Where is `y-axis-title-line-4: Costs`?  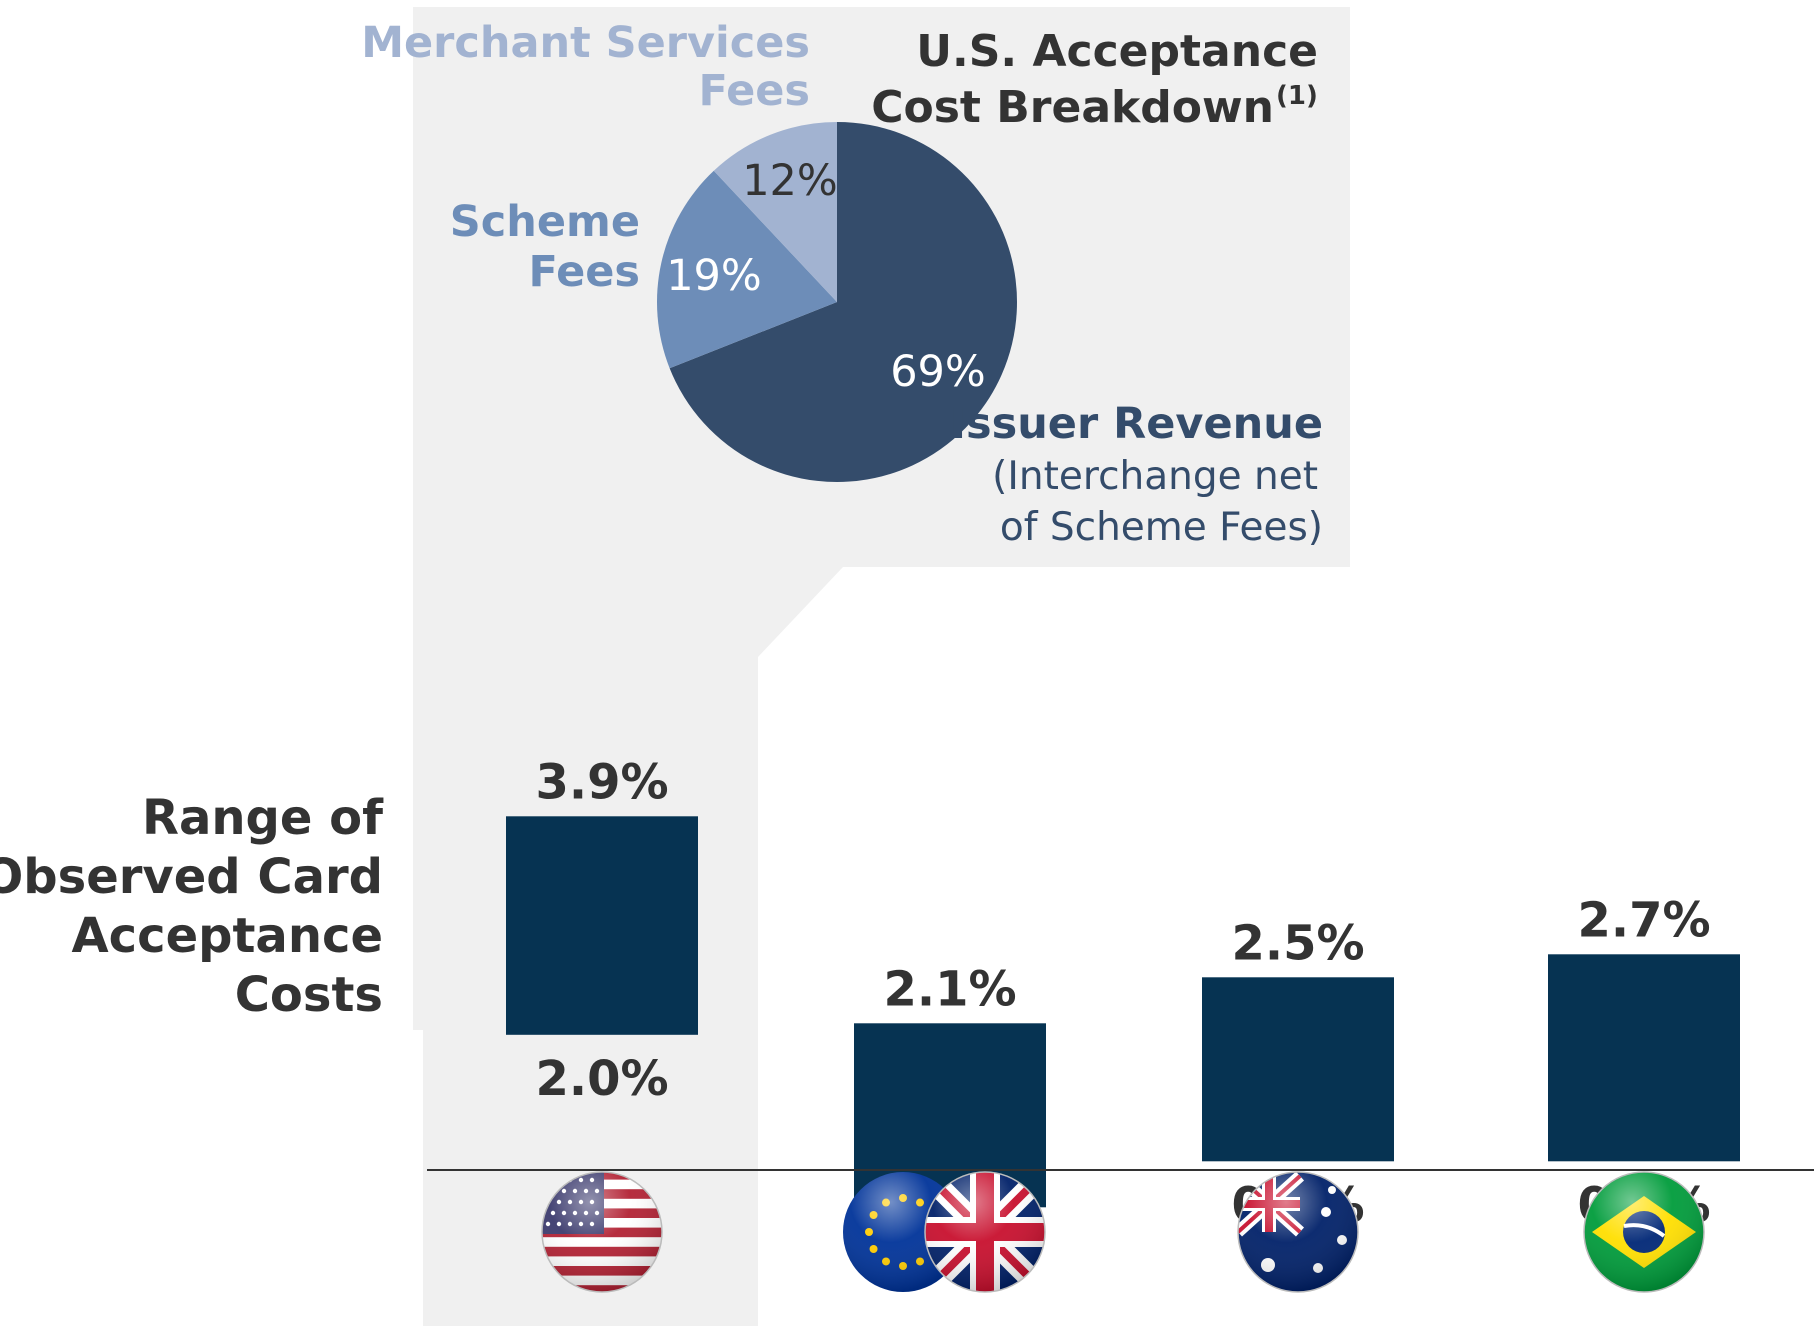 y-axis-title-line-4: Costs is located at coordinates (309, 995).